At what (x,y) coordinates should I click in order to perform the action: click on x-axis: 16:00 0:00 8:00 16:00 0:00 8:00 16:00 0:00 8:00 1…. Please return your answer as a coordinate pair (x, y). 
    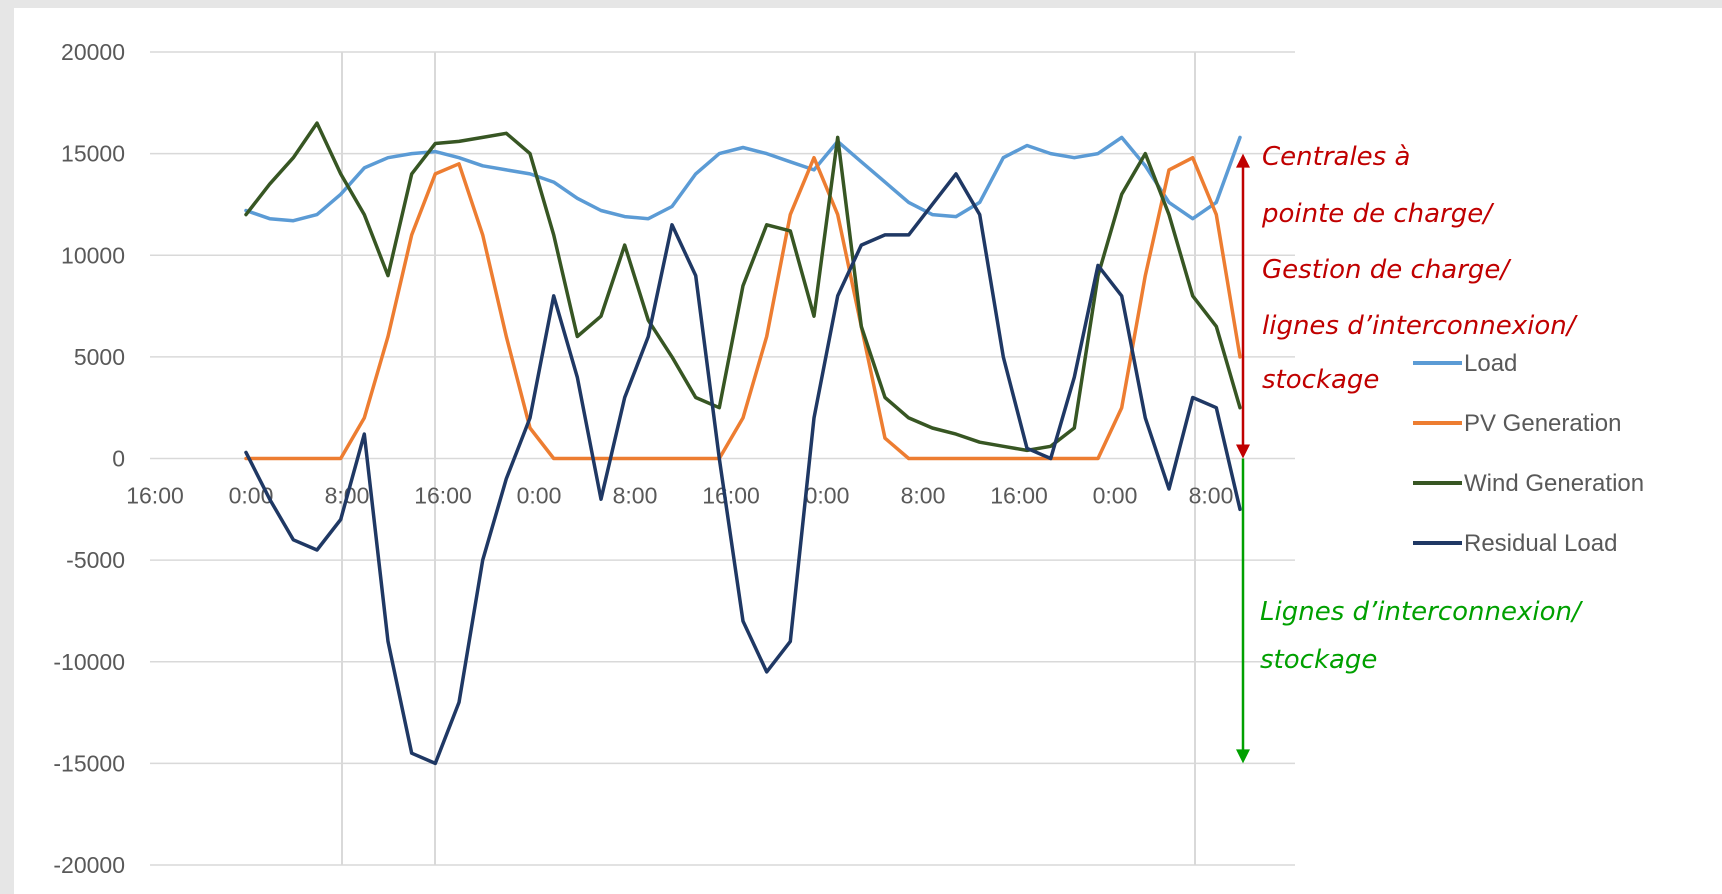
    Looking at the image, I should click on (679, 496).